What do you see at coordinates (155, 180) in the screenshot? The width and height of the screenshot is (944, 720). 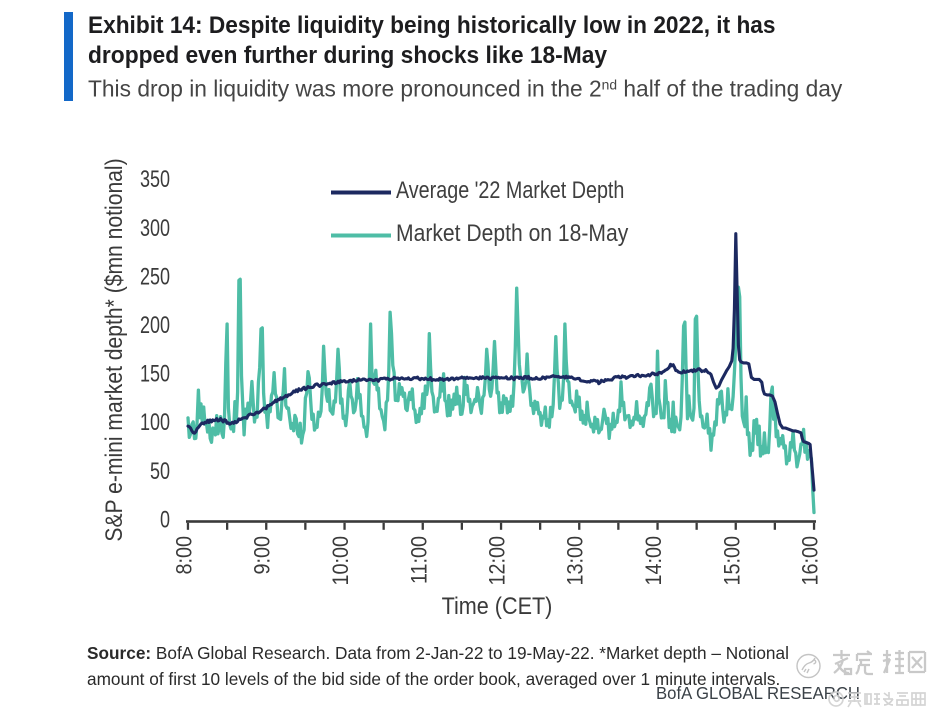 I see `svg-text: 350` at bounding box center [155, 180].